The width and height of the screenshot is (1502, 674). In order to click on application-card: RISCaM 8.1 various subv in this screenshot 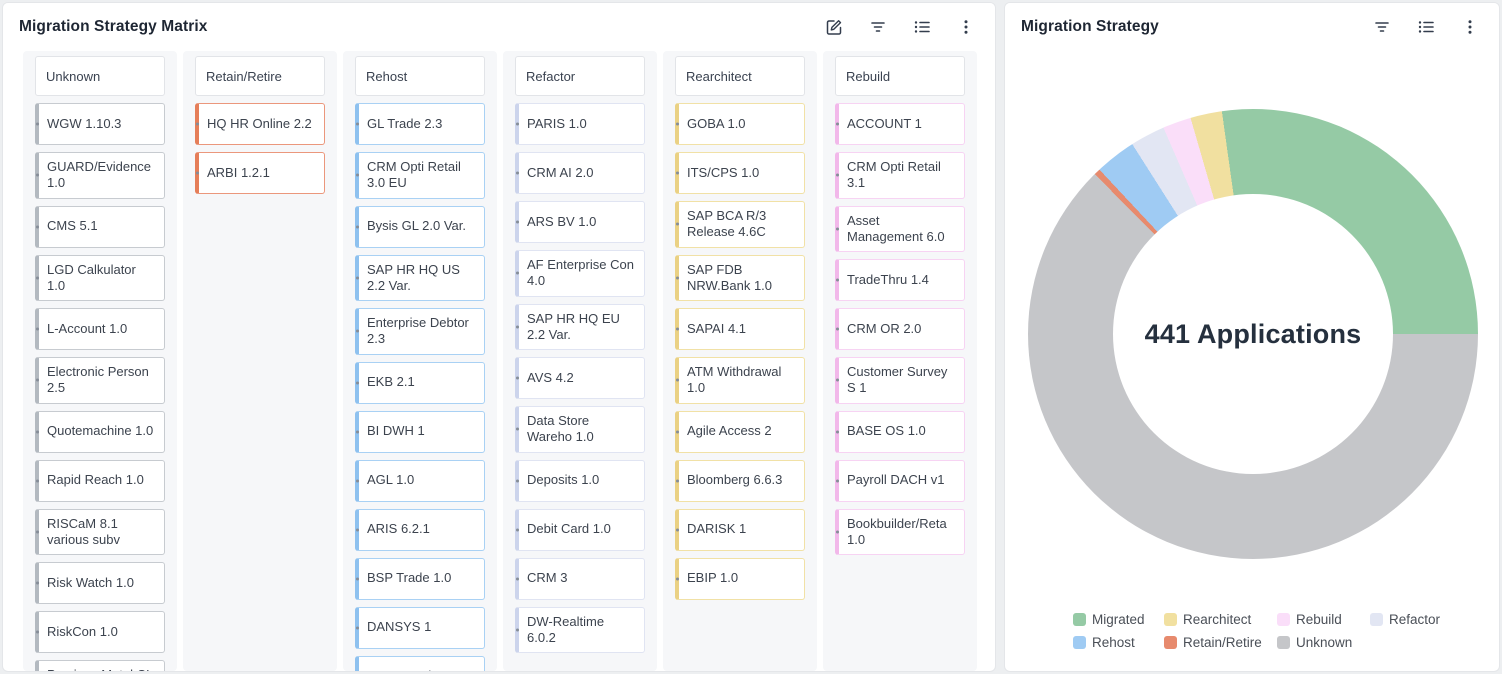, I will do `click(100, 531)`.